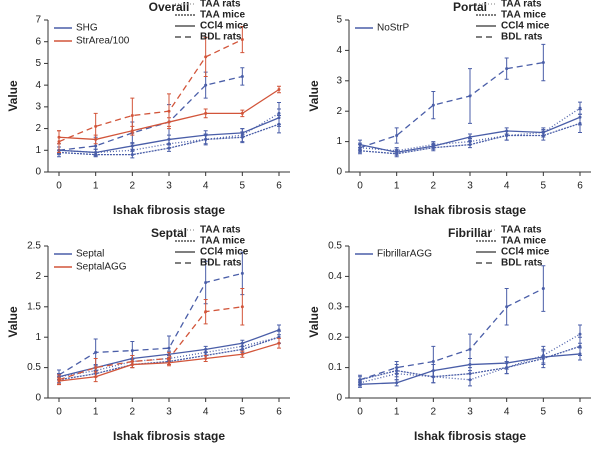  I want to click on y-tick-label: 0.1, so click(335, 367).